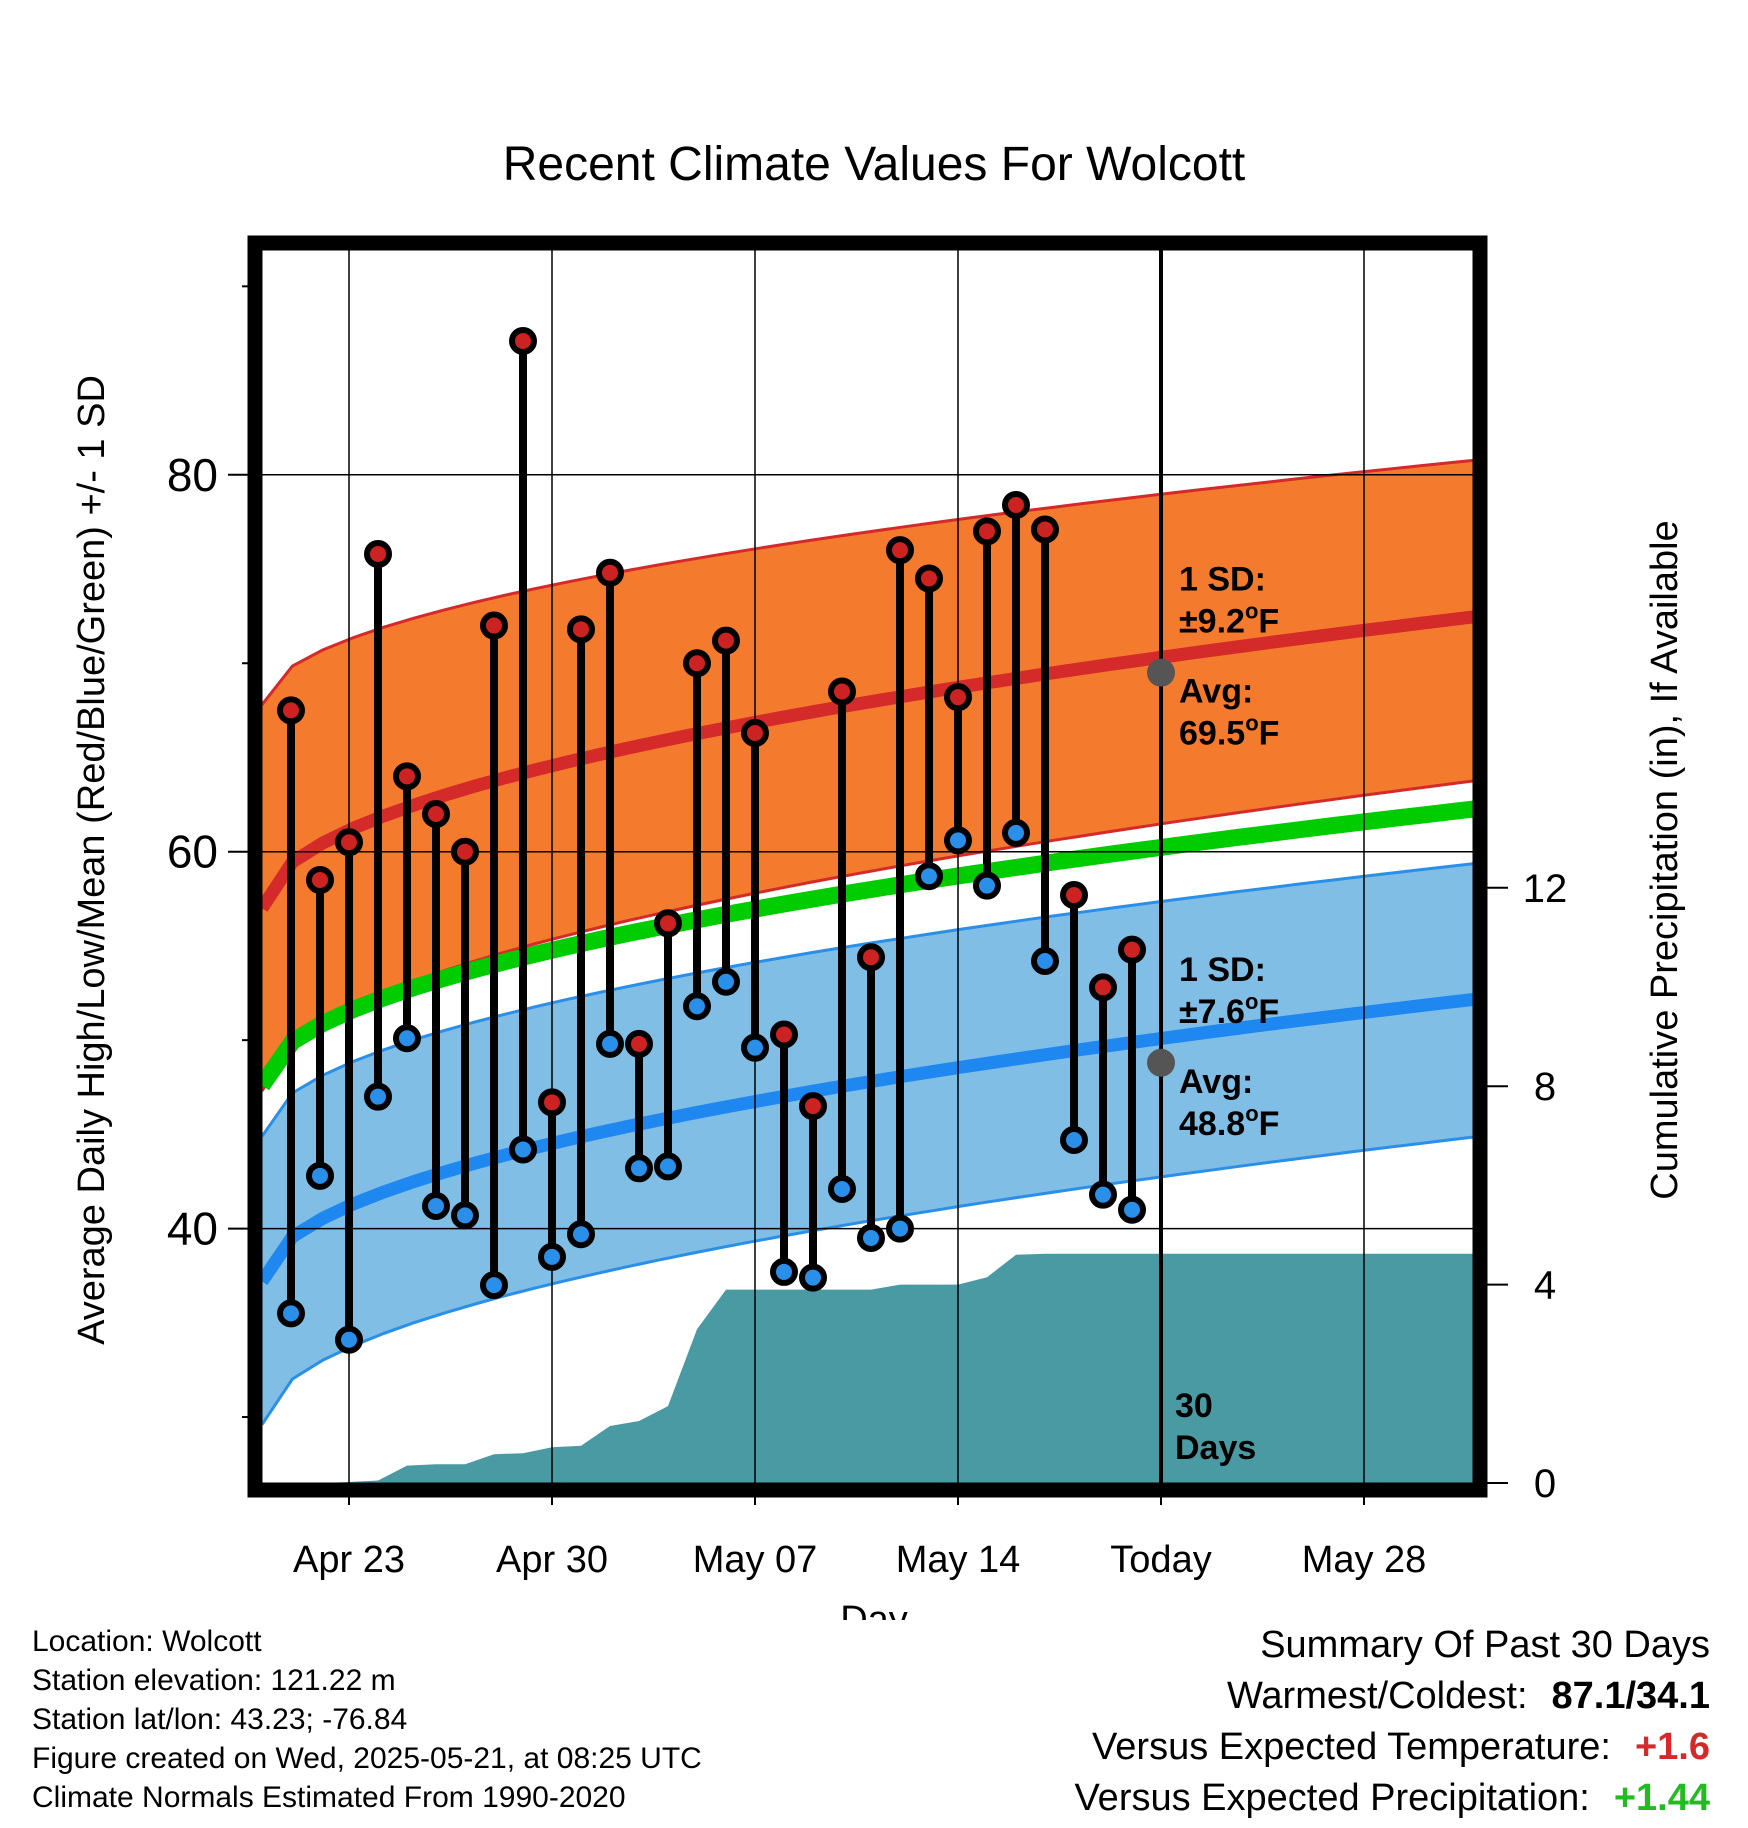  What do you see at coordinates (1485, 1645) in the screenshot?
I see `summary-title: Summary Of Past 30 Days` at bounding box center [1485, 1645].